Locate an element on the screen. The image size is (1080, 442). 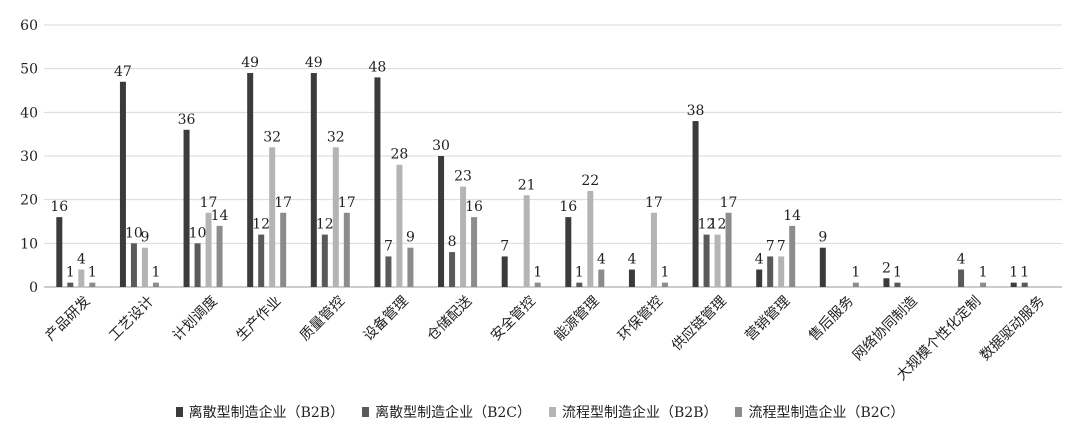
legend-label: 流程型制造企业（B2C） is located at coordinates (826, 413).